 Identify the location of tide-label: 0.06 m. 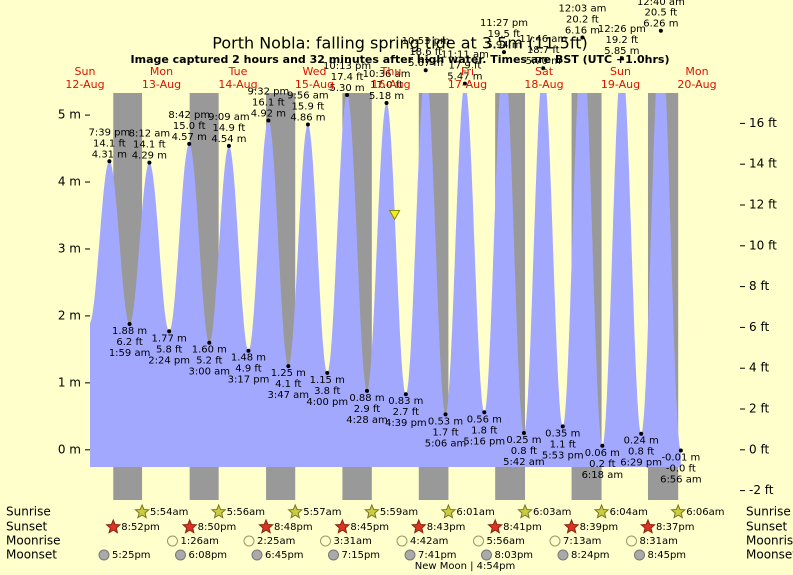
(602, 453).